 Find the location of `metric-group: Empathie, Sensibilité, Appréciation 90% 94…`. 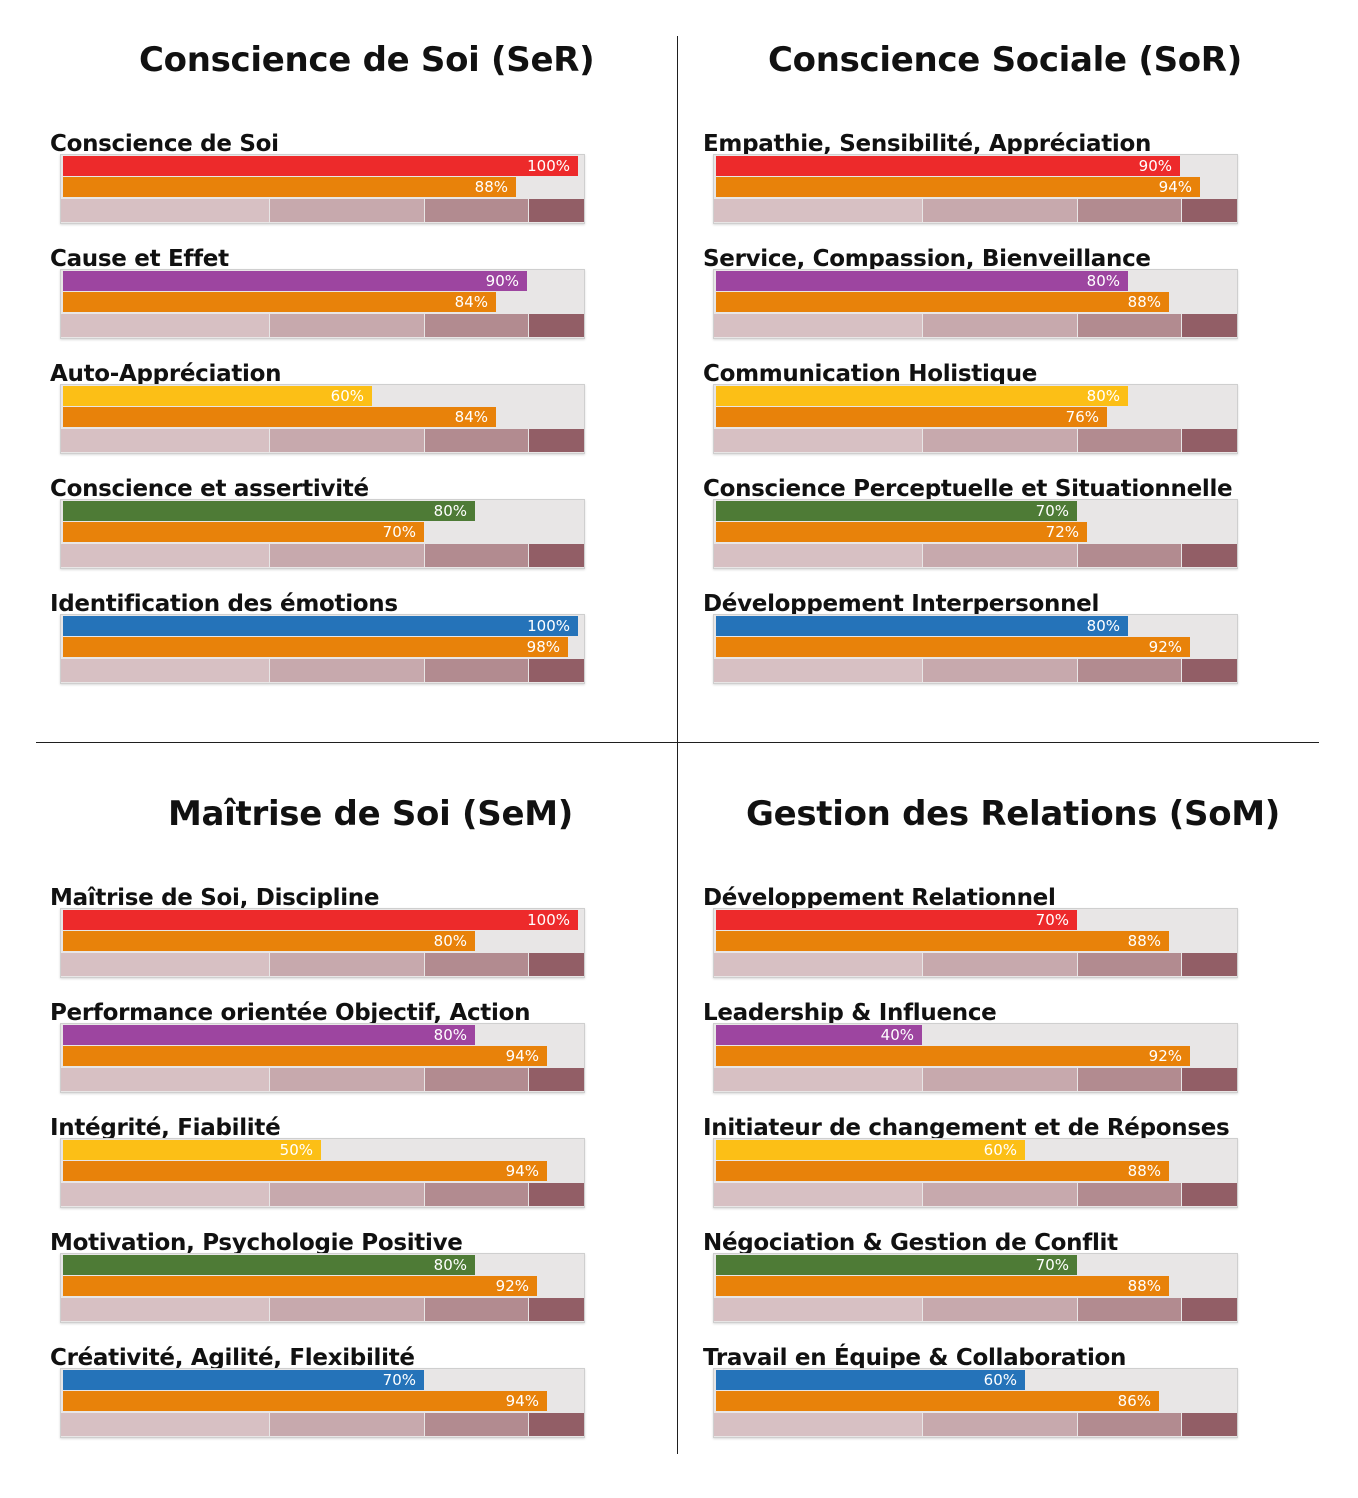

metric-group: Empathie, Sensibilité, Appréciation 90% 94… is located at coordinates (983, 188).